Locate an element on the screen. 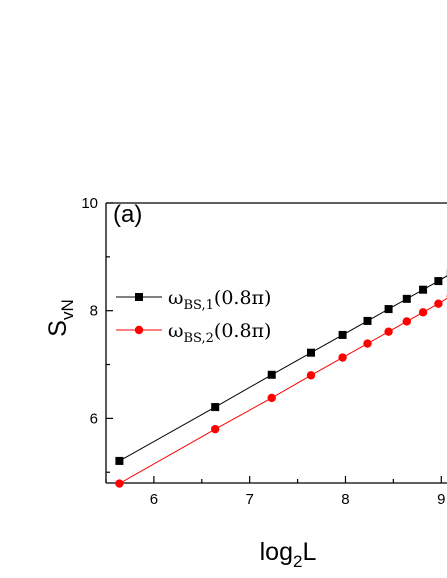 The image size is (447, 578). x-axis-title-main: log is located at coordinates (276, 552).